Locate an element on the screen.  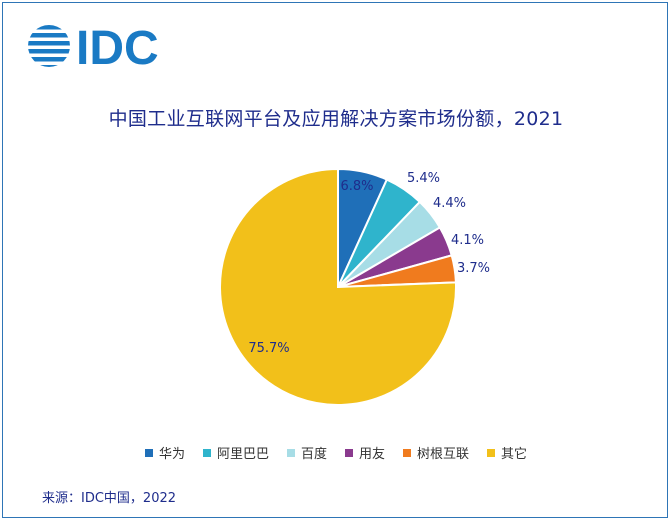
legend-label: 用友 is located at coordinates (372, 454).